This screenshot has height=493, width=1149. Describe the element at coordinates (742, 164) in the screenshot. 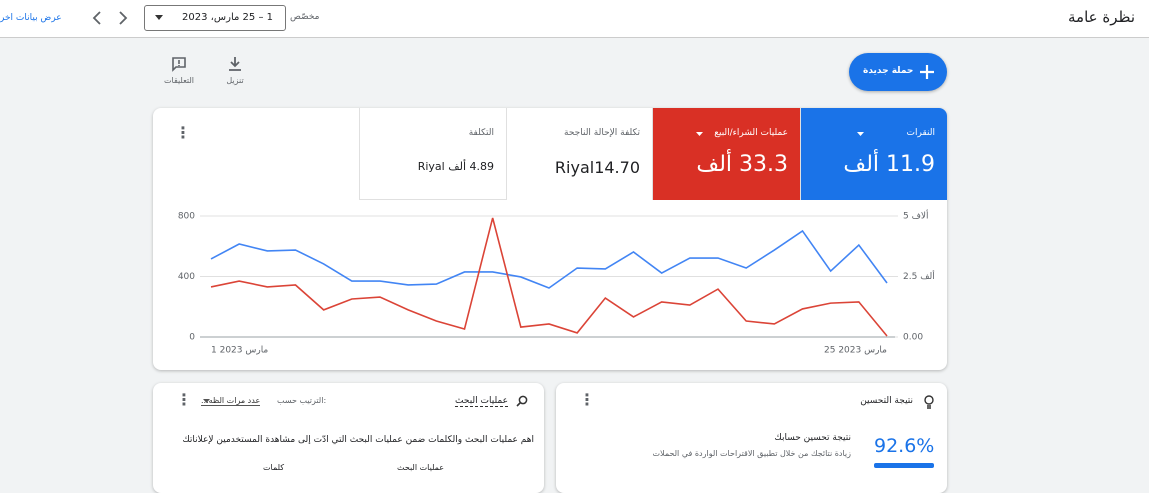

I see `metric-value: 33.3 ألف` at that location.